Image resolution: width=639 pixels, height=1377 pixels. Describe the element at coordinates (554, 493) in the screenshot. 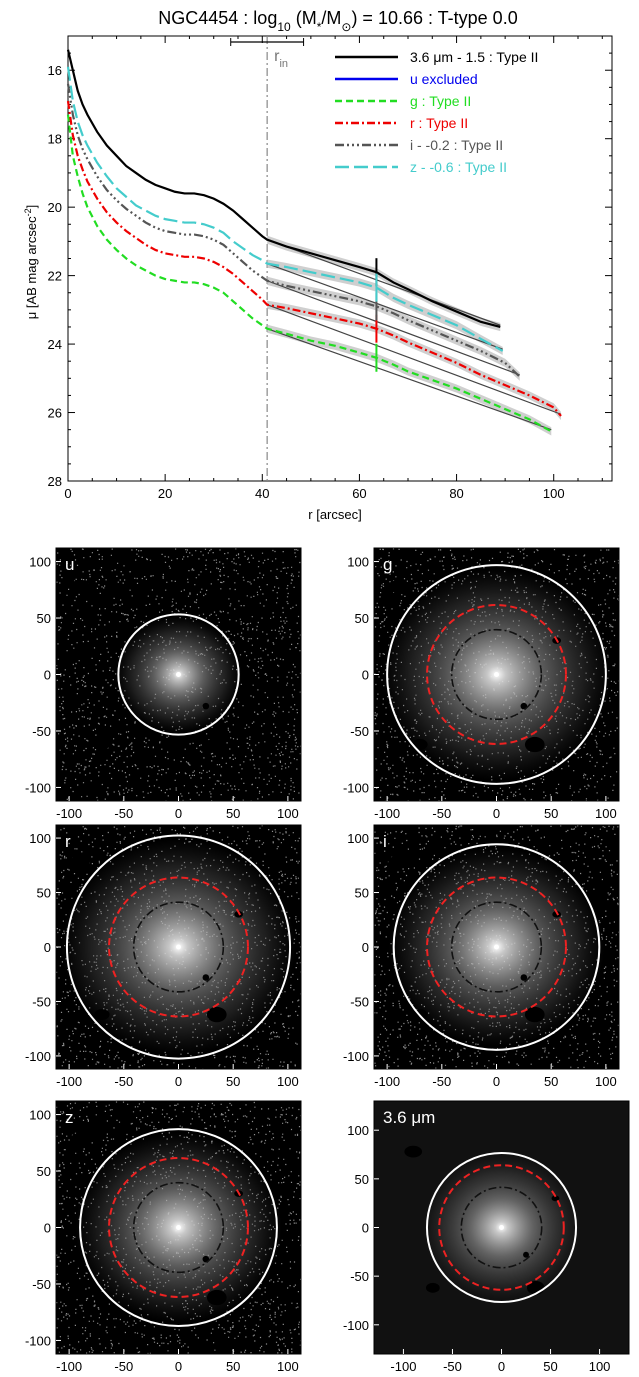

I see `x-tick-label: 100` at that location.